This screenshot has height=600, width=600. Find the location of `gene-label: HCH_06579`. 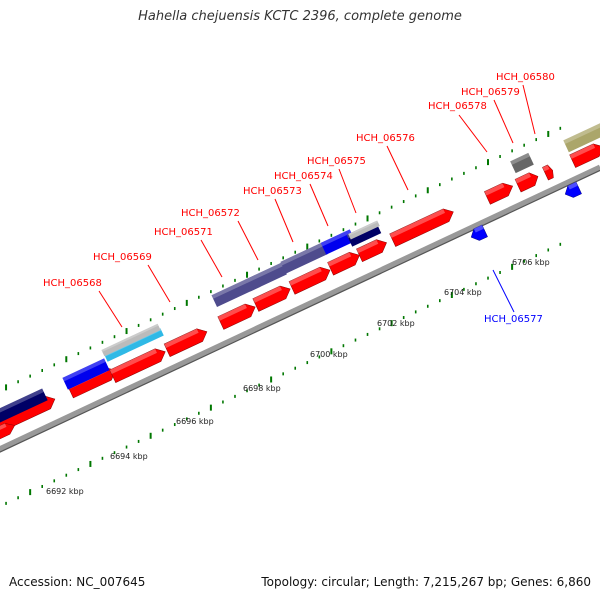

gene-label: HCH_06579 is located at coordinates (490, 92).